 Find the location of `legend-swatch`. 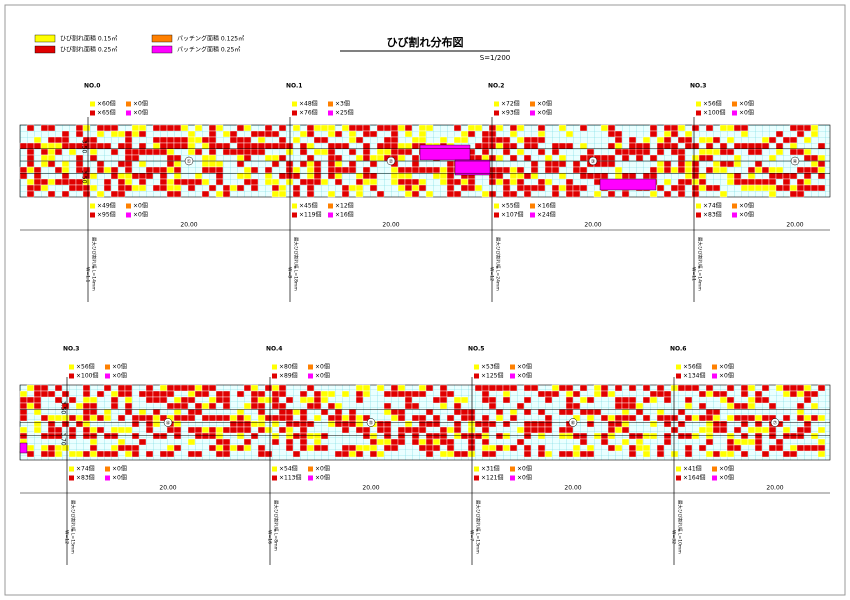

legend-swatch is located at coordinates (162, 38).